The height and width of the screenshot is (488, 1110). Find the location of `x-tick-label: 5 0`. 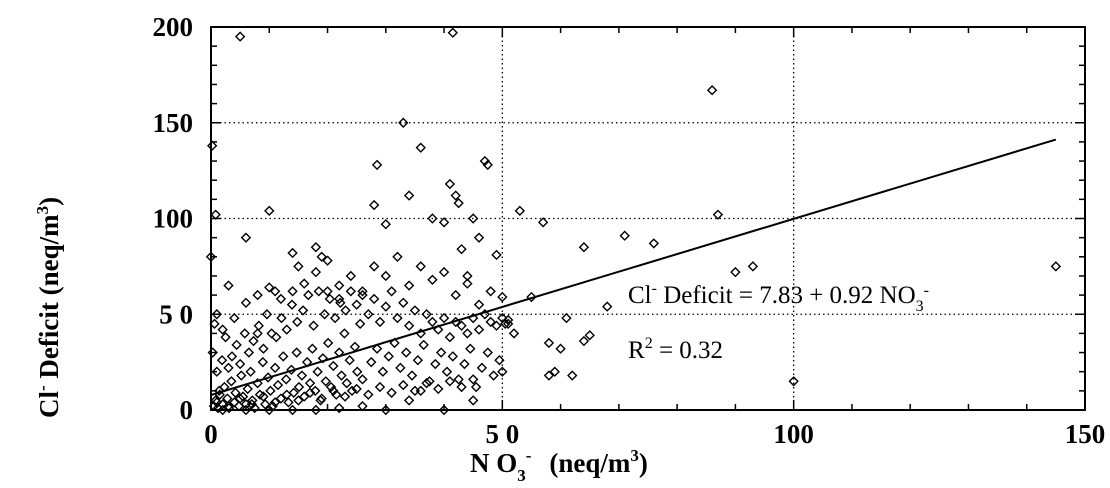

x-tick-label: 5 0 is located at coordinates (502, 434).